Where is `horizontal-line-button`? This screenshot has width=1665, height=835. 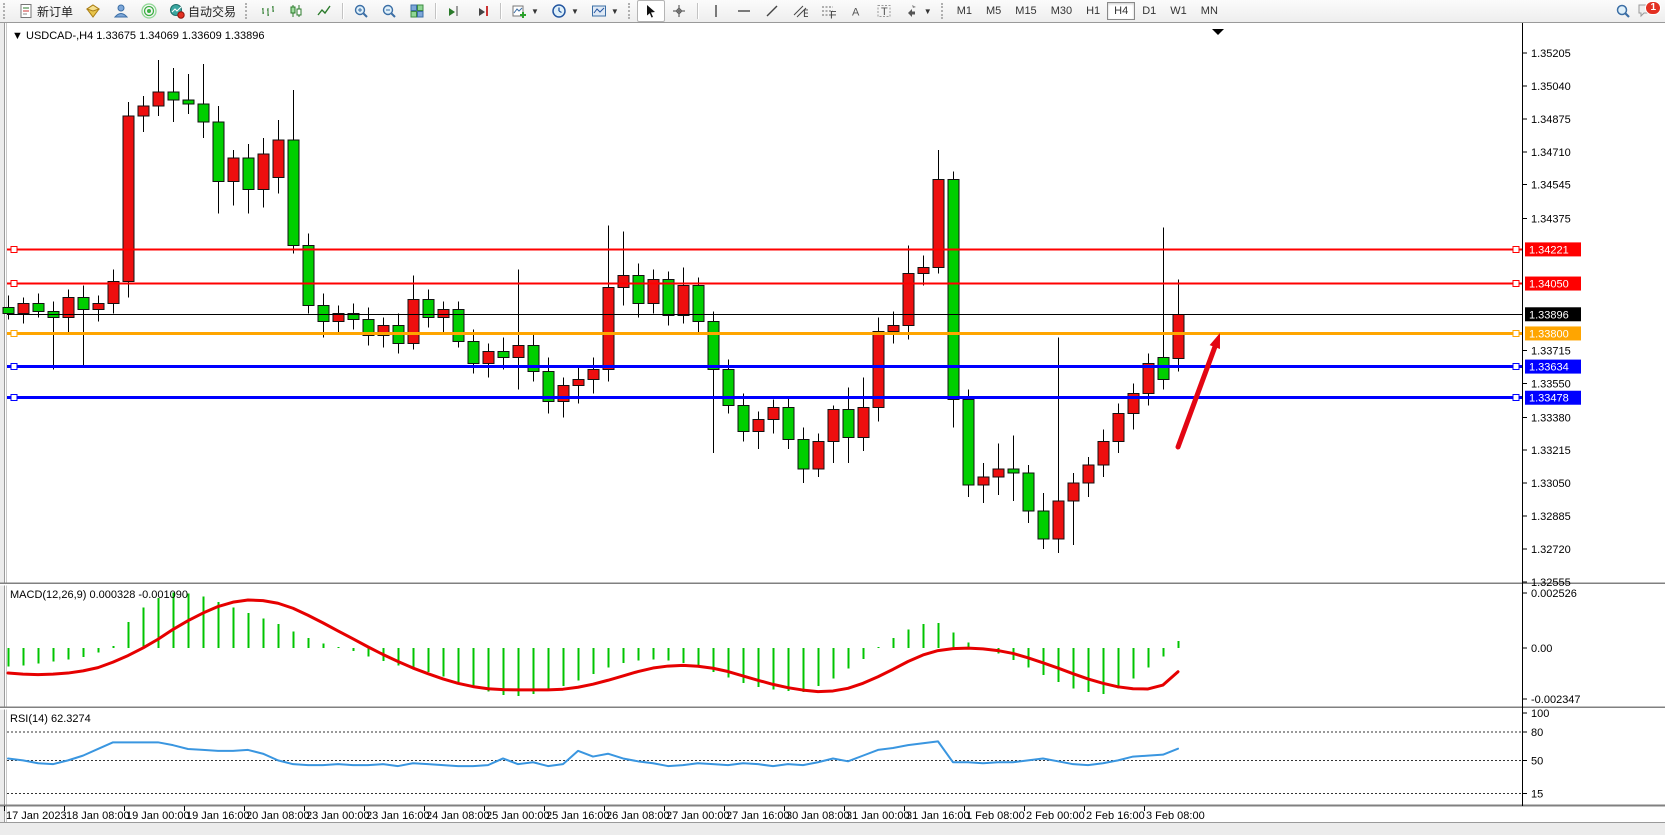 horizontal-line-button is located at coordinates (744, 11).